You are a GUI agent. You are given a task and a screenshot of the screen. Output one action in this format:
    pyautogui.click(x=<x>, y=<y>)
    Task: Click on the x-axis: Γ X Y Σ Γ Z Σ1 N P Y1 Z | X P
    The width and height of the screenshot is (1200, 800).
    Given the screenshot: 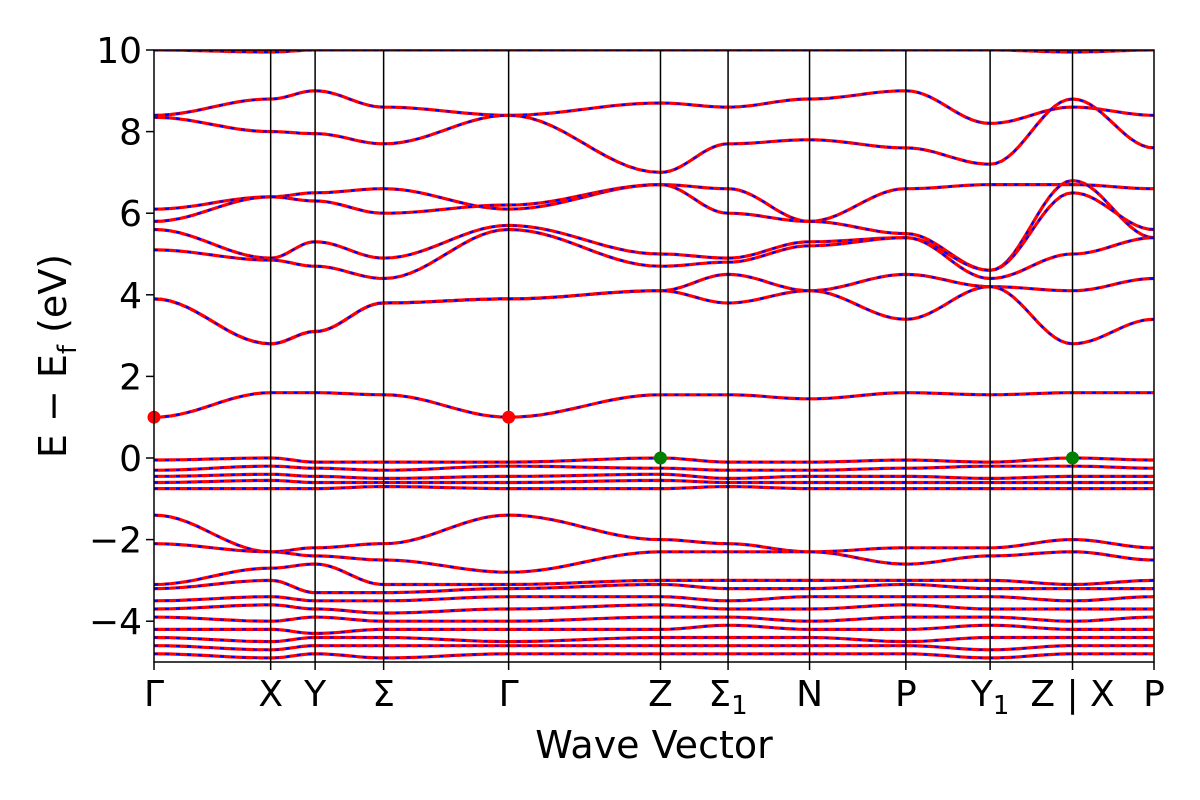 What is the action you would take?
    pyautogui.click(x=654, y=691)
    